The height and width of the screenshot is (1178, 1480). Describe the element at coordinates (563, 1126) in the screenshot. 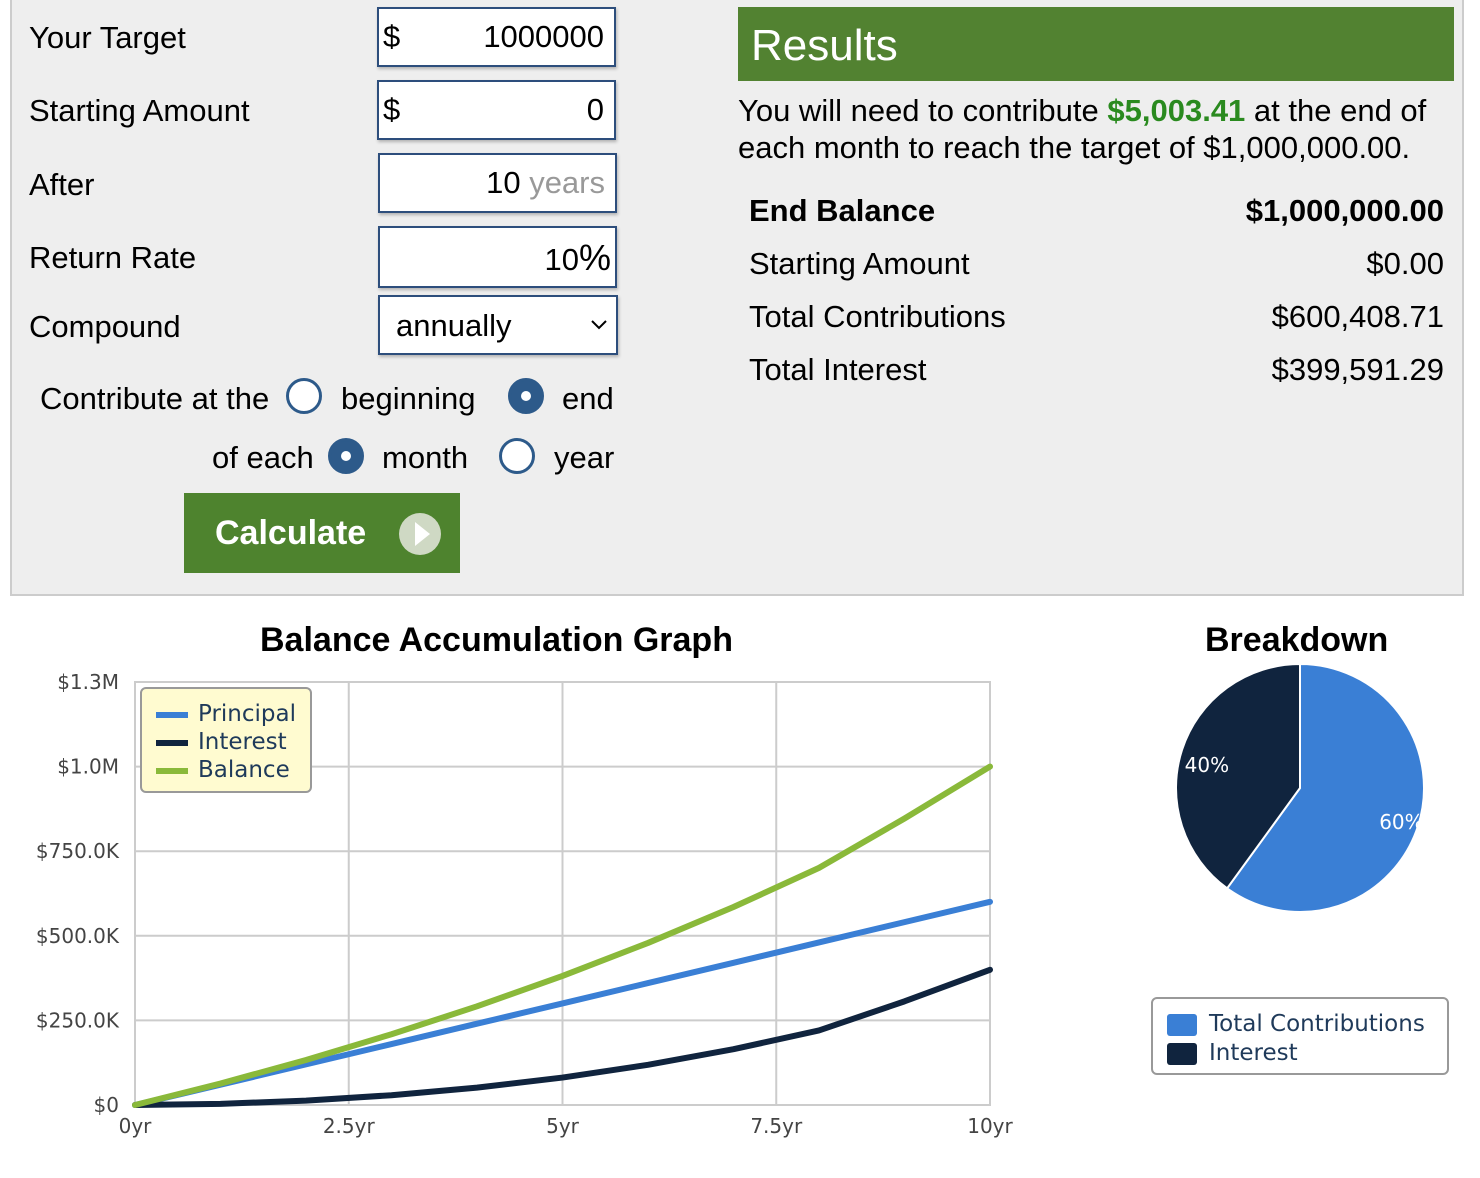

I see `x-tick-label: 5yr` at that location.